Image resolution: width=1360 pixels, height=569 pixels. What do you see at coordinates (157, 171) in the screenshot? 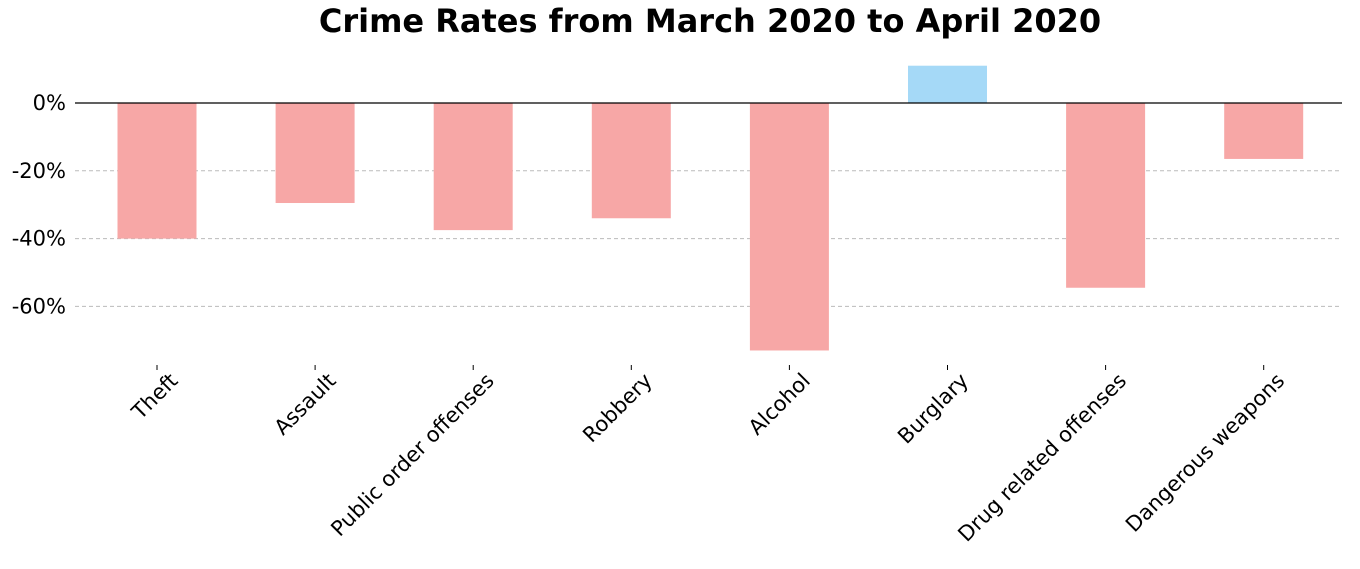
I see `bar-theft` at bounding box center [157, 171].